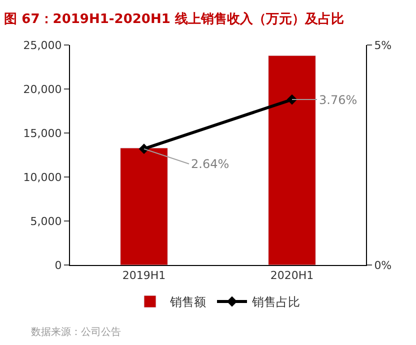  Describe the element at coordinates (338, 100) in the screenshot. I see `data-label: 3.76%` at that location.